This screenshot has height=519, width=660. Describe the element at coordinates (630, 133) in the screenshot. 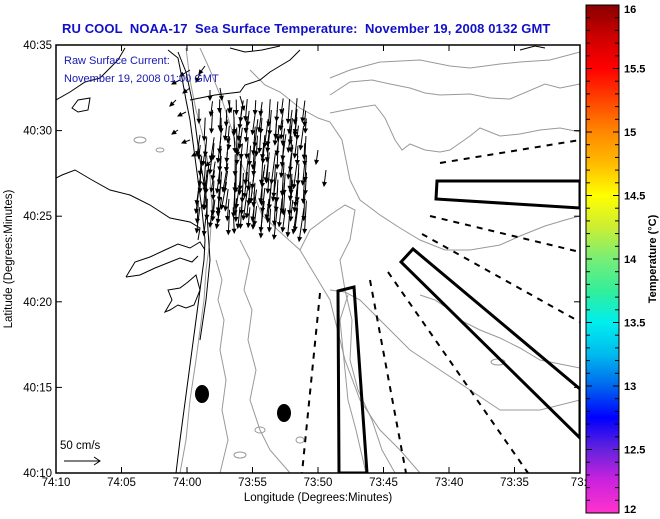

I see `colorbar-tick-label: 15` at that location.